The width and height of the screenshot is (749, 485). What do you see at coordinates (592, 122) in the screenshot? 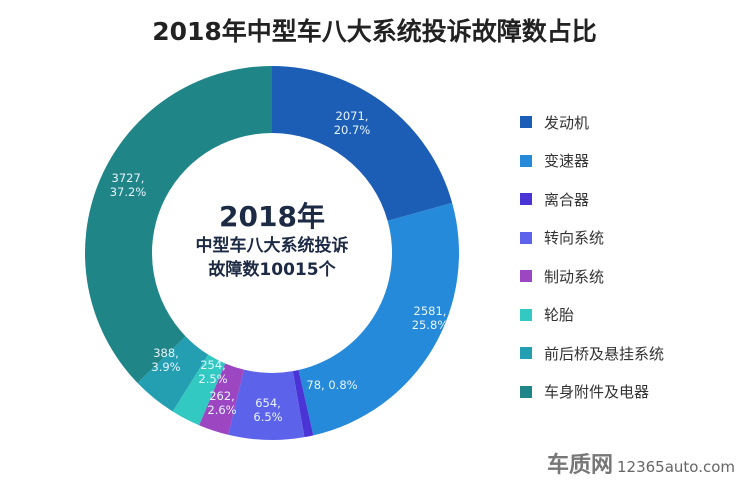
I see `legend-item-0: 发动机` at bounding box center [592, 122].